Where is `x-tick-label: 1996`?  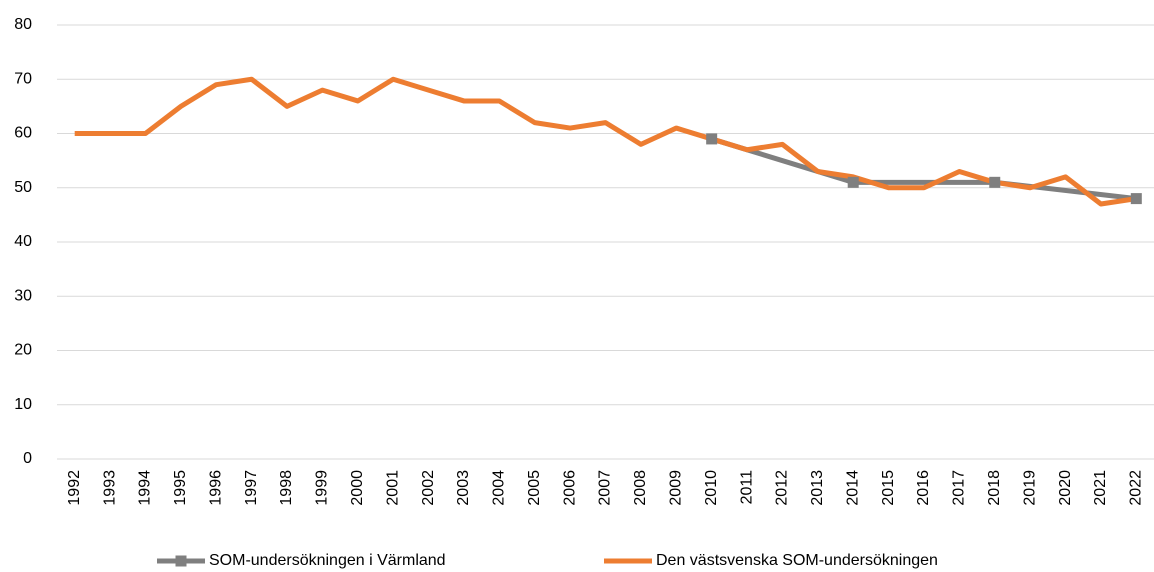
x-tick-label: 1996 is located at coordinates (215, 488).